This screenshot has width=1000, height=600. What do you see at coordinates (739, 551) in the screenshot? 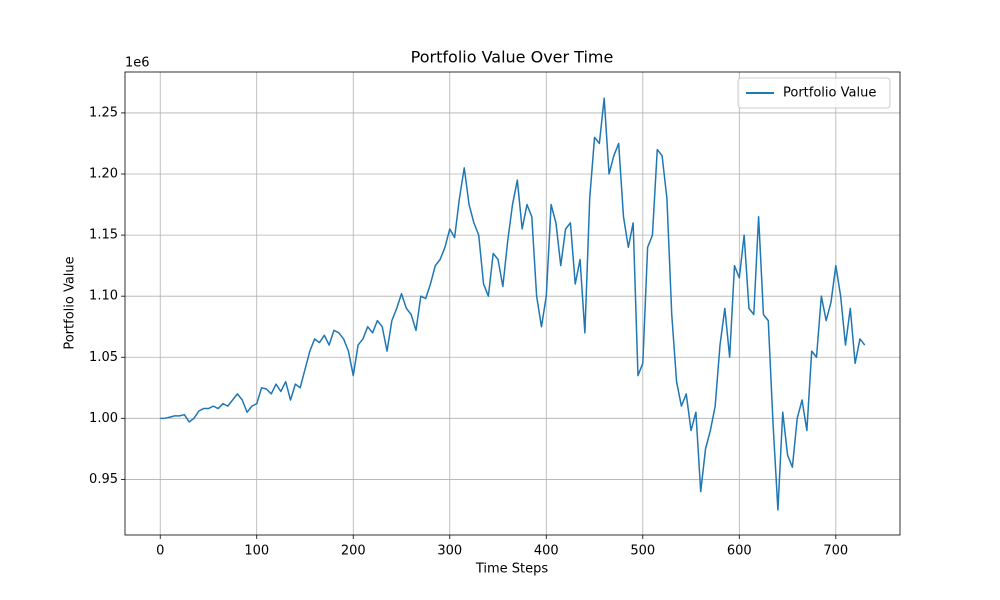
I see `x-tick-label: 600` at bounding box center [739, 551].